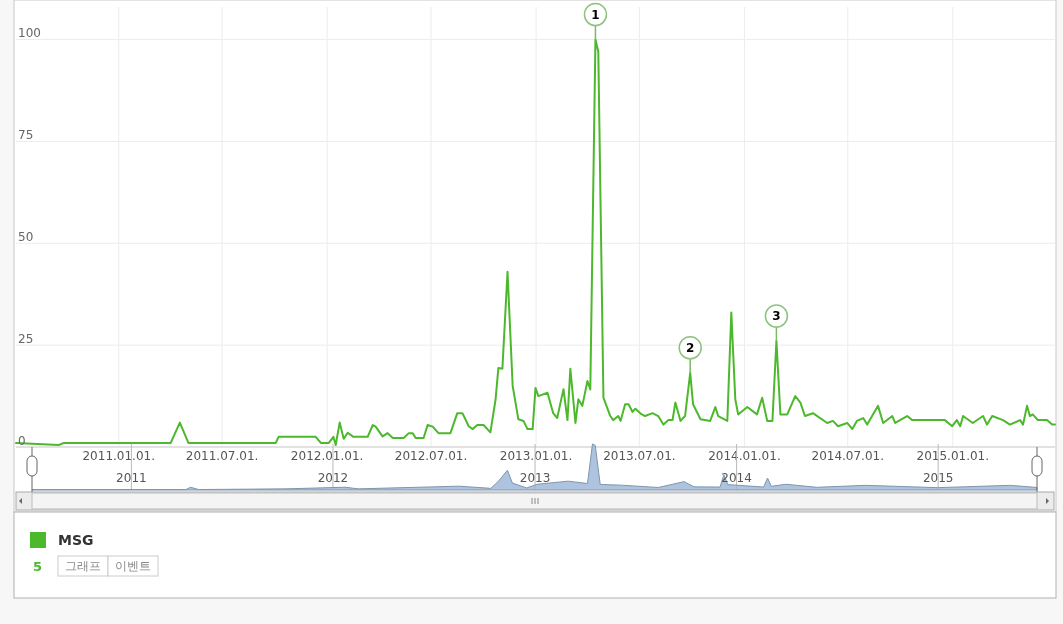 Image resolution: width=1063 pixels, height=624 pixels. What do you see at coordinates (953, 456) in the screenshot?
I see `x-tick-label: 2015.01.01.` at bounding box center [953, 456].